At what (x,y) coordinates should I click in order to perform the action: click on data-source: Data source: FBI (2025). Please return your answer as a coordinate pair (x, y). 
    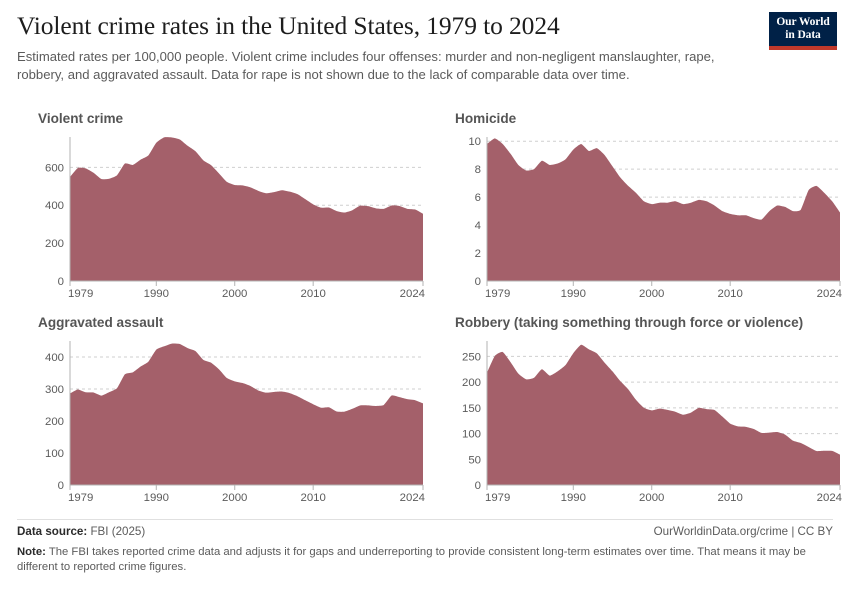
    Looking at the image, I should click on (81, 531).